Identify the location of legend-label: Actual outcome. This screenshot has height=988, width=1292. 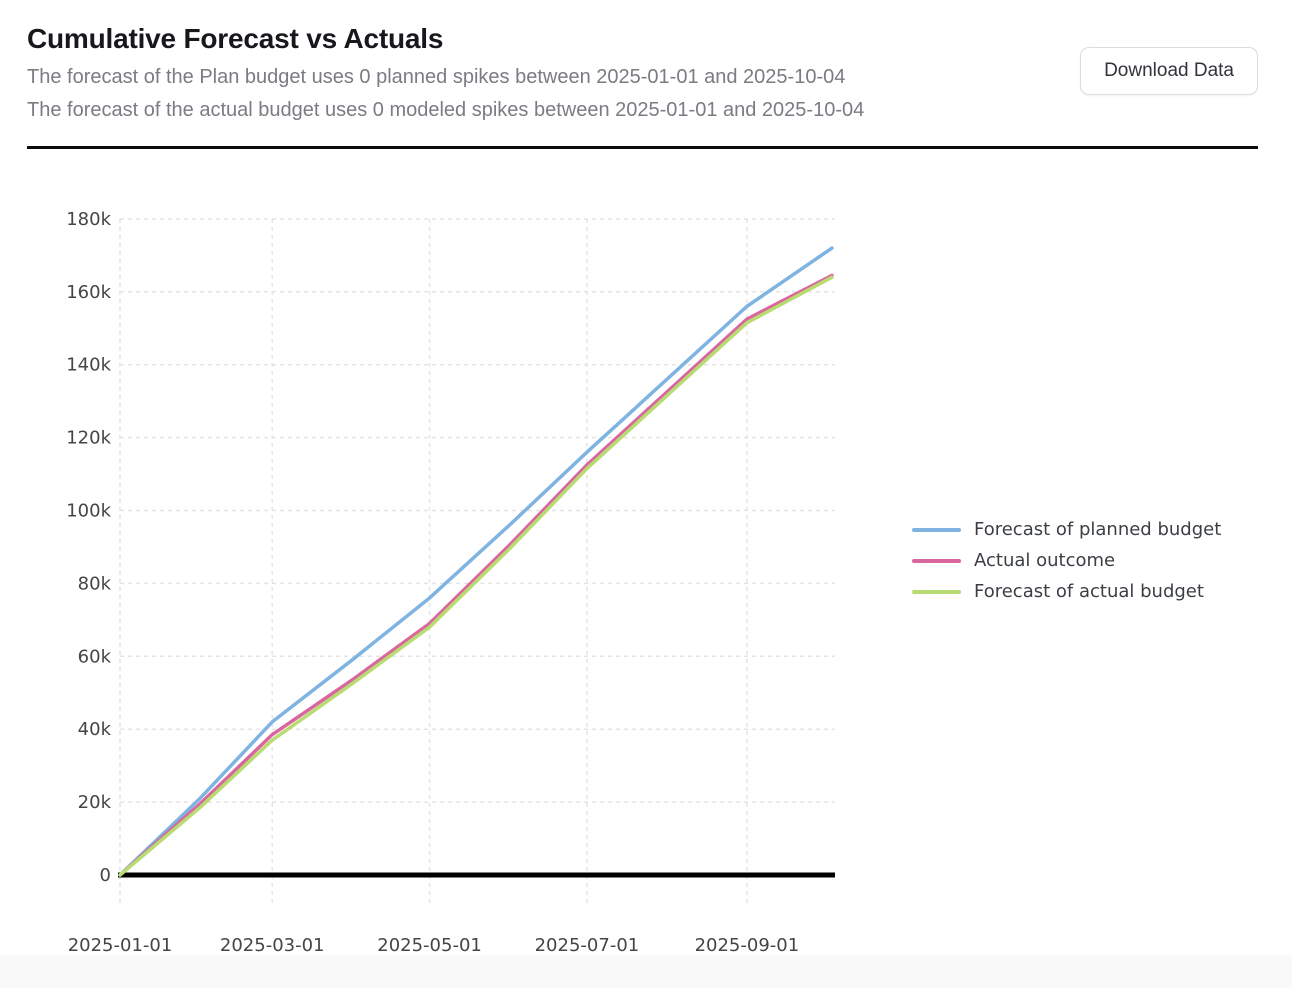
(1045, 560).